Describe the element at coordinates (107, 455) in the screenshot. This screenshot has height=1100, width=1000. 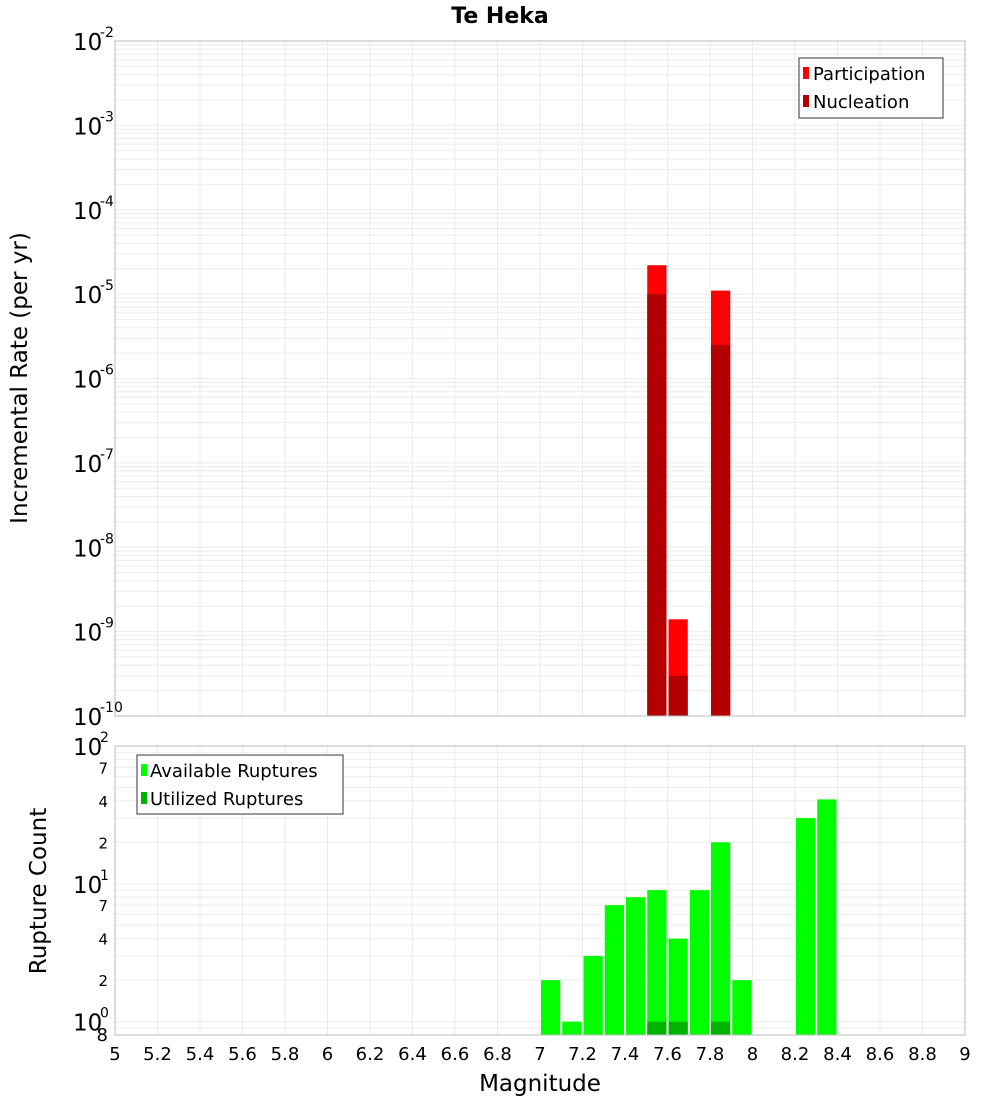
I see `rate-y-tick-exponent: -7` at that location.